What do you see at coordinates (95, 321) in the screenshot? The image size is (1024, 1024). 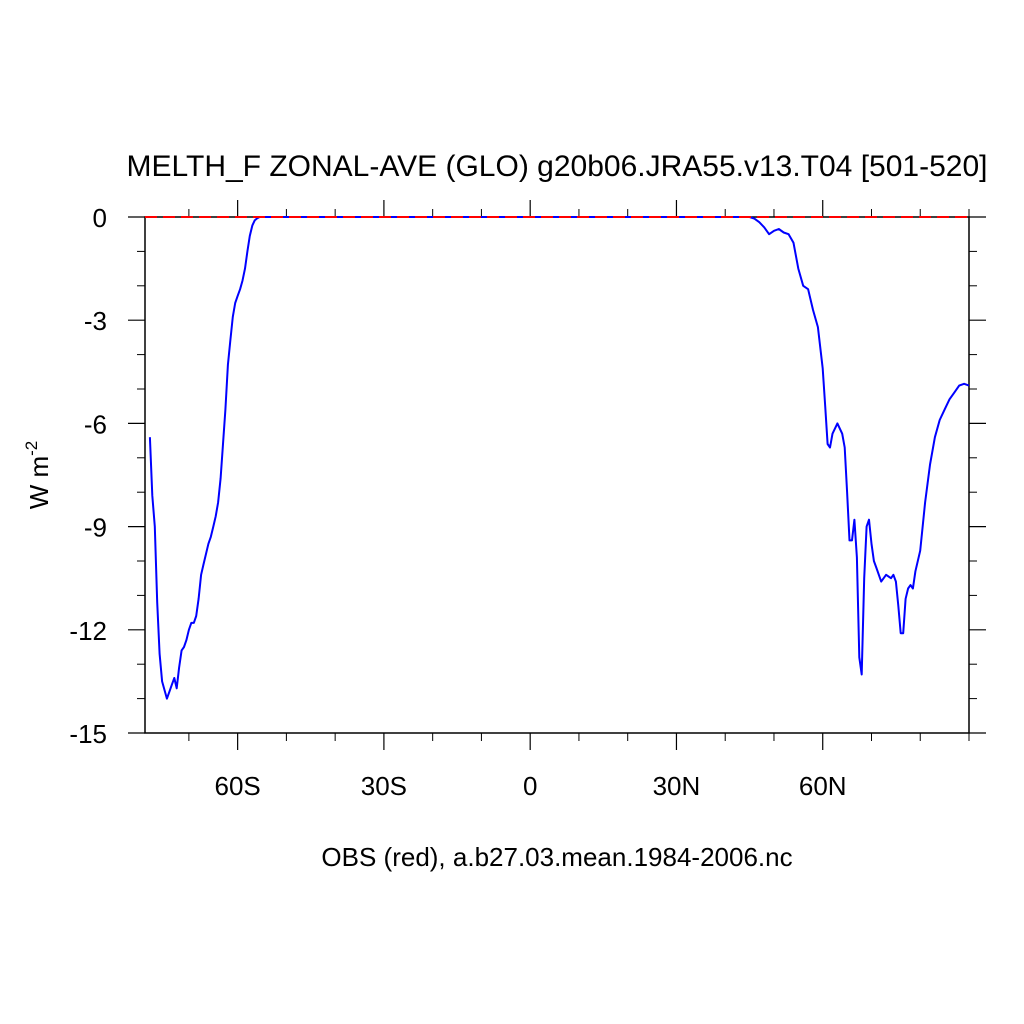 I see `y-tick-label: -3` at bounding box center [95, 321].